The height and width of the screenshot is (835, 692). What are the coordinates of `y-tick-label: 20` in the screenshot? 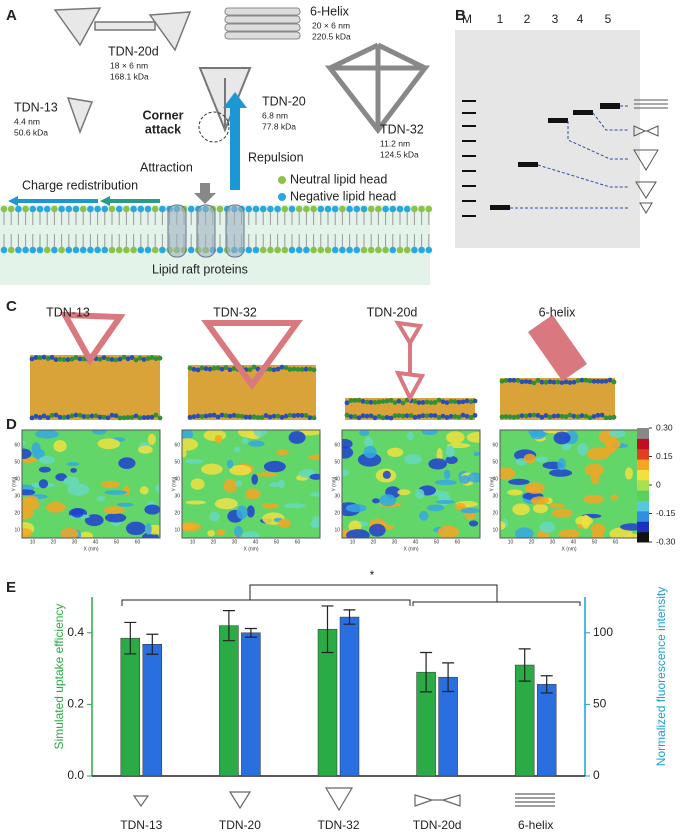 It's located at (495, 513).